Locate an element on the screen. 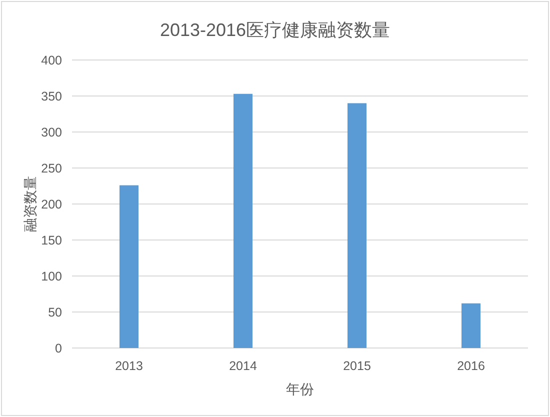 Image resolution: width=550 pixels, height=417 pixels. x-tick-label: 2013 is located at coordinates (129, 366).